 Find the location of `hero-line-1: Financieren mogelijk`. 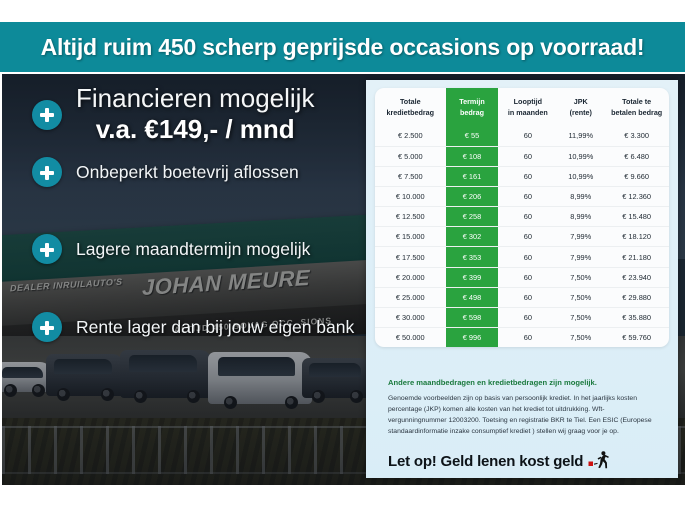

hero-line-1: Financieren mogelijk is located at coordinates (195, 98).